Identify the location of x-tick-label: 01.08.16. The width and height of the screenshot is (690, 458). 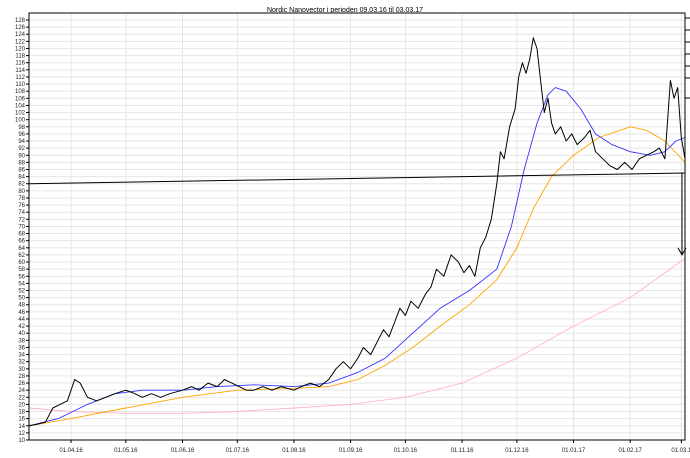
(294, 451).